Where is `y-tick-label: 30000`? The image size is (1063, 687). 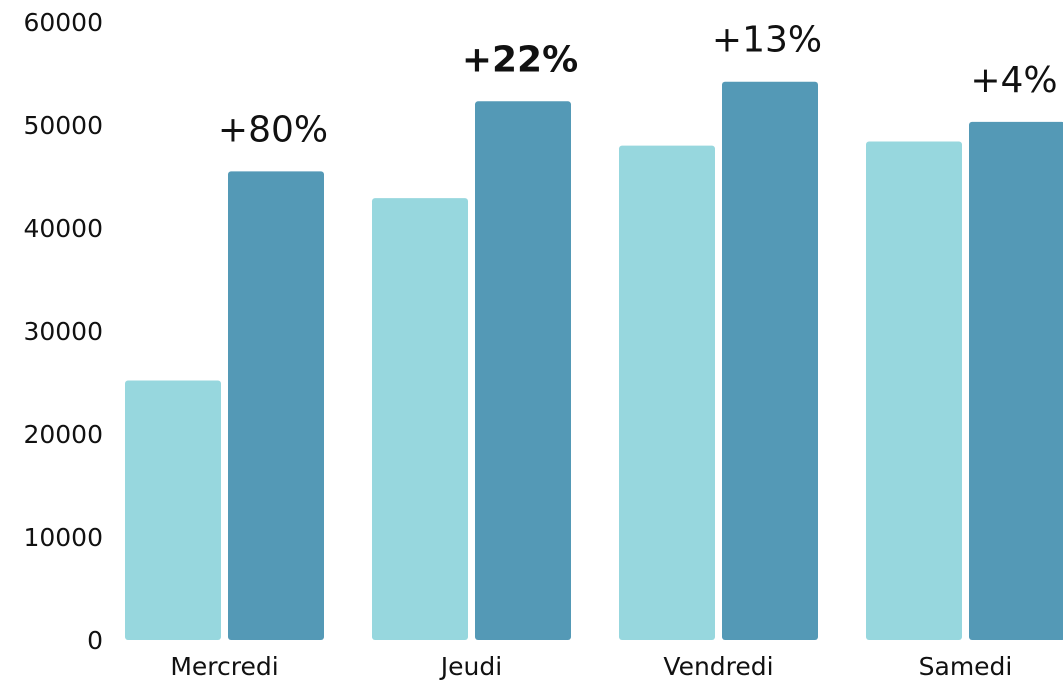 y-tick-label: 30000 is located at coordinates (63, 331).